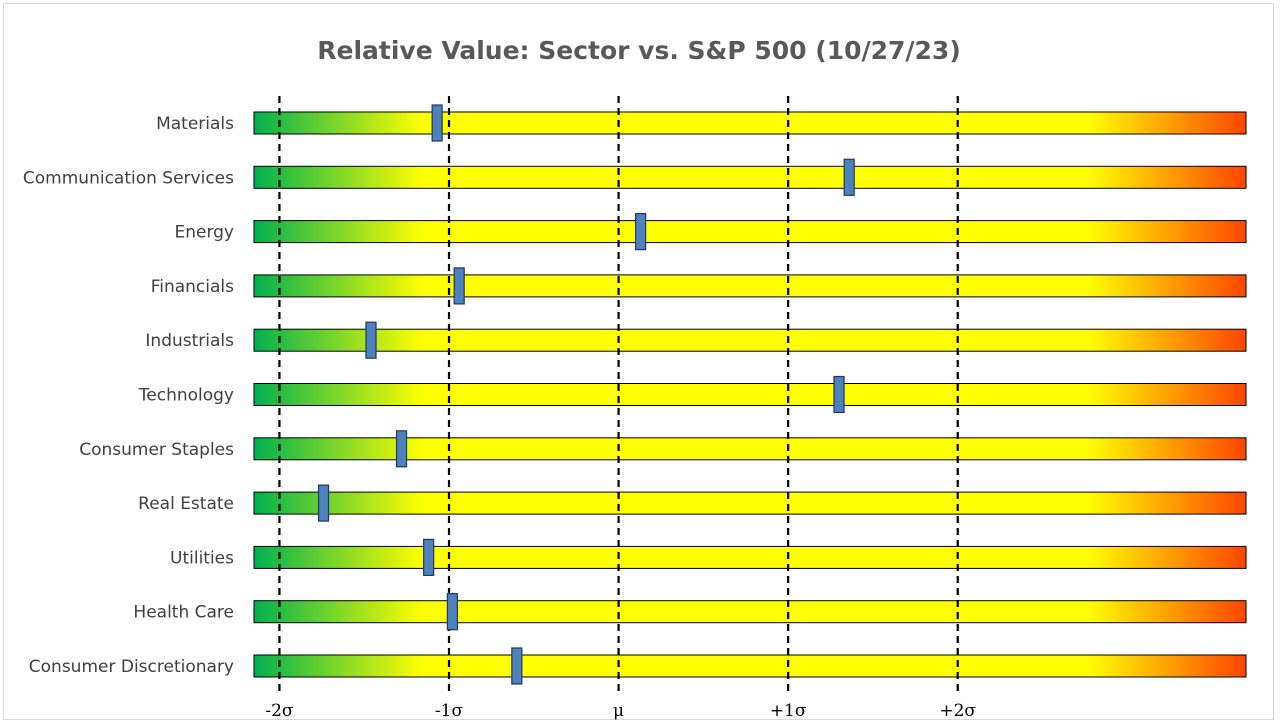 The image size is (1280, 727). What do you see at coordinates (449, 711) in the screenshot?
I see `tick-label-1: -1σ` at bounding box center [449, 711].